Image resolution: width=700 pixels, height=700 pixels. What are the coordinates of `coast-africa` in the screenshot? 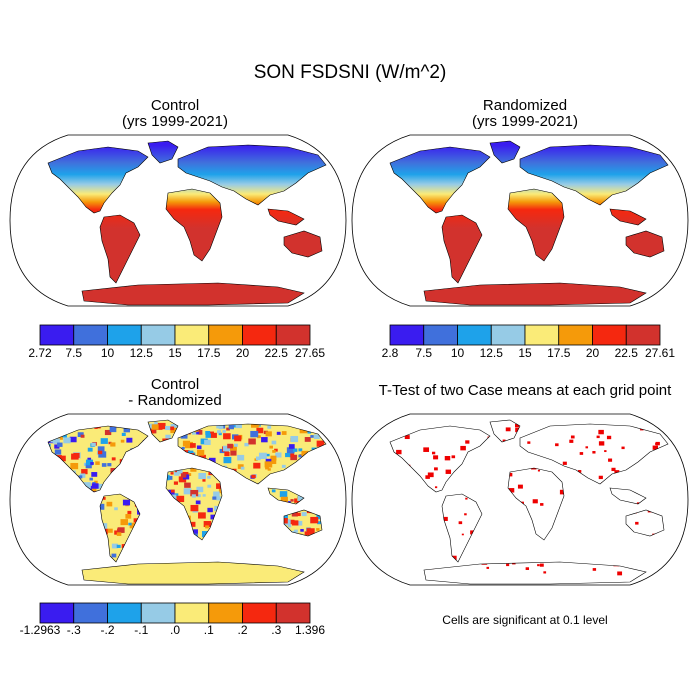 It's located at (194, 504).